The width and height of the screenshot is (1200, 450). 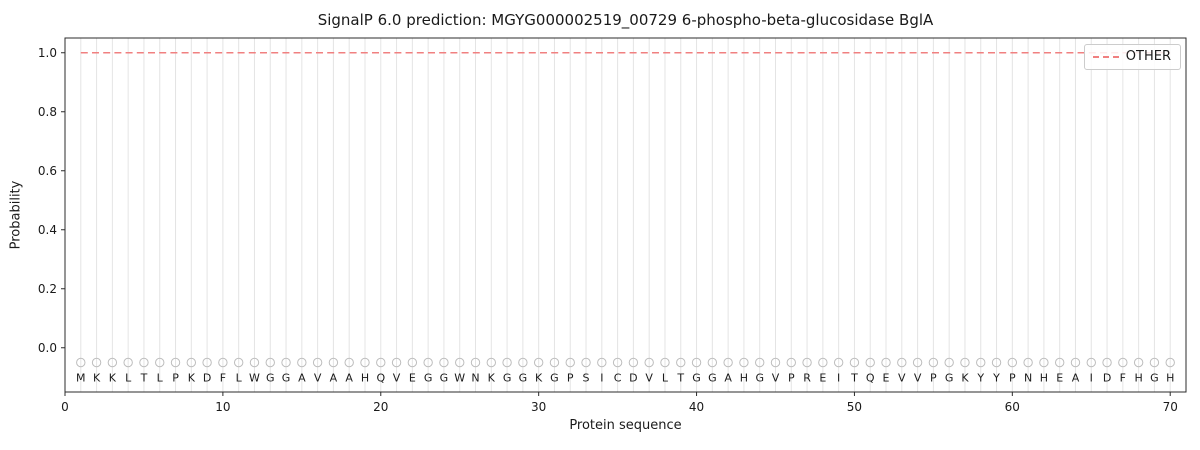 What do you see at coordinates (1123, 377) in the screenshot?
I see `residue-letter: F` at bounding box center [1123, 377].